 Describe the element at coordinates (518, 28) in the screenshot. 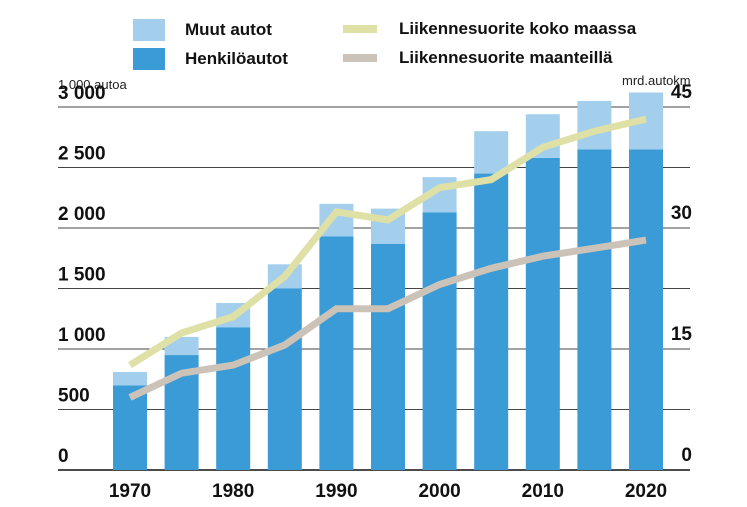

I see `legend-label-koko-maassa: Liikennesuorite koko maassa` at that location.